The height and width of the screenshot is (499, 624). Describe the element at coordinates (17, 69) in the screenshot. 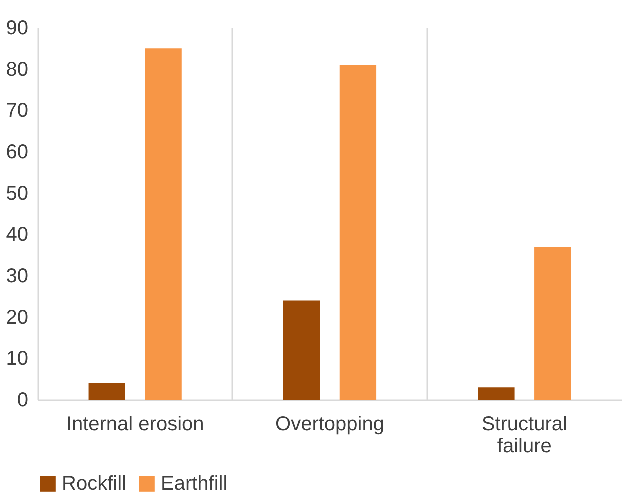

I see `y-tick-label: 80` at that location.